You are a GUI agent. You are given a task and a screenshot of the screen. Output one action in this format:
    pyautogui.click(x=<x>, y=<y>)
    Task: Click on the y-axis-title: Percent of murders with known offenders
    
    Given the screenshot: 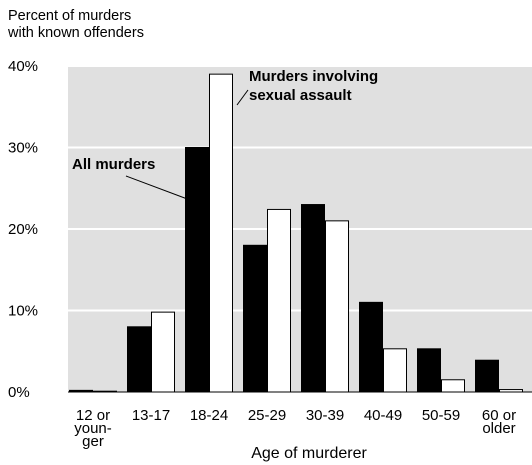 What is the action you would take?
    pyautogui.click(x=76, y=25)
    